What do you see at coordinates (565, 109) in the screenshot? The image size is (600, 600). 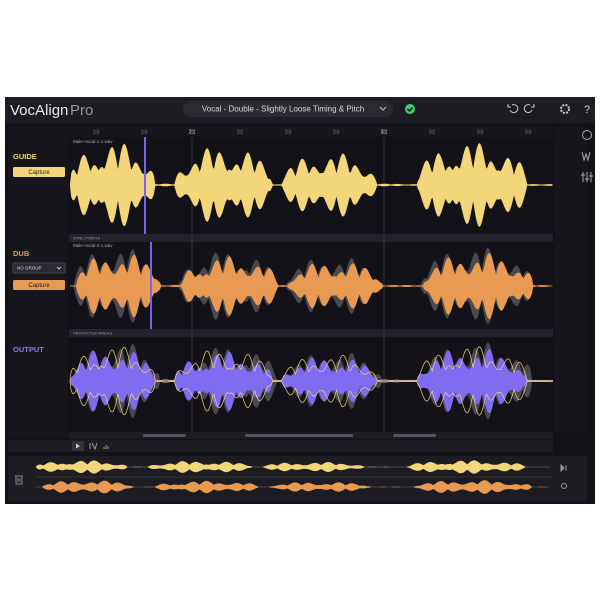 I see `settings` at bounding box center [565, 109].